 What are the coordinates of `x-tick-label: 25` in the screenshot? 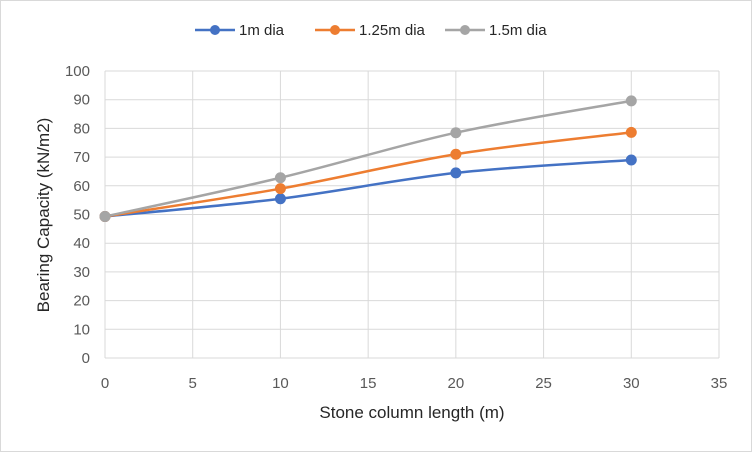 It's located at (543, 383).